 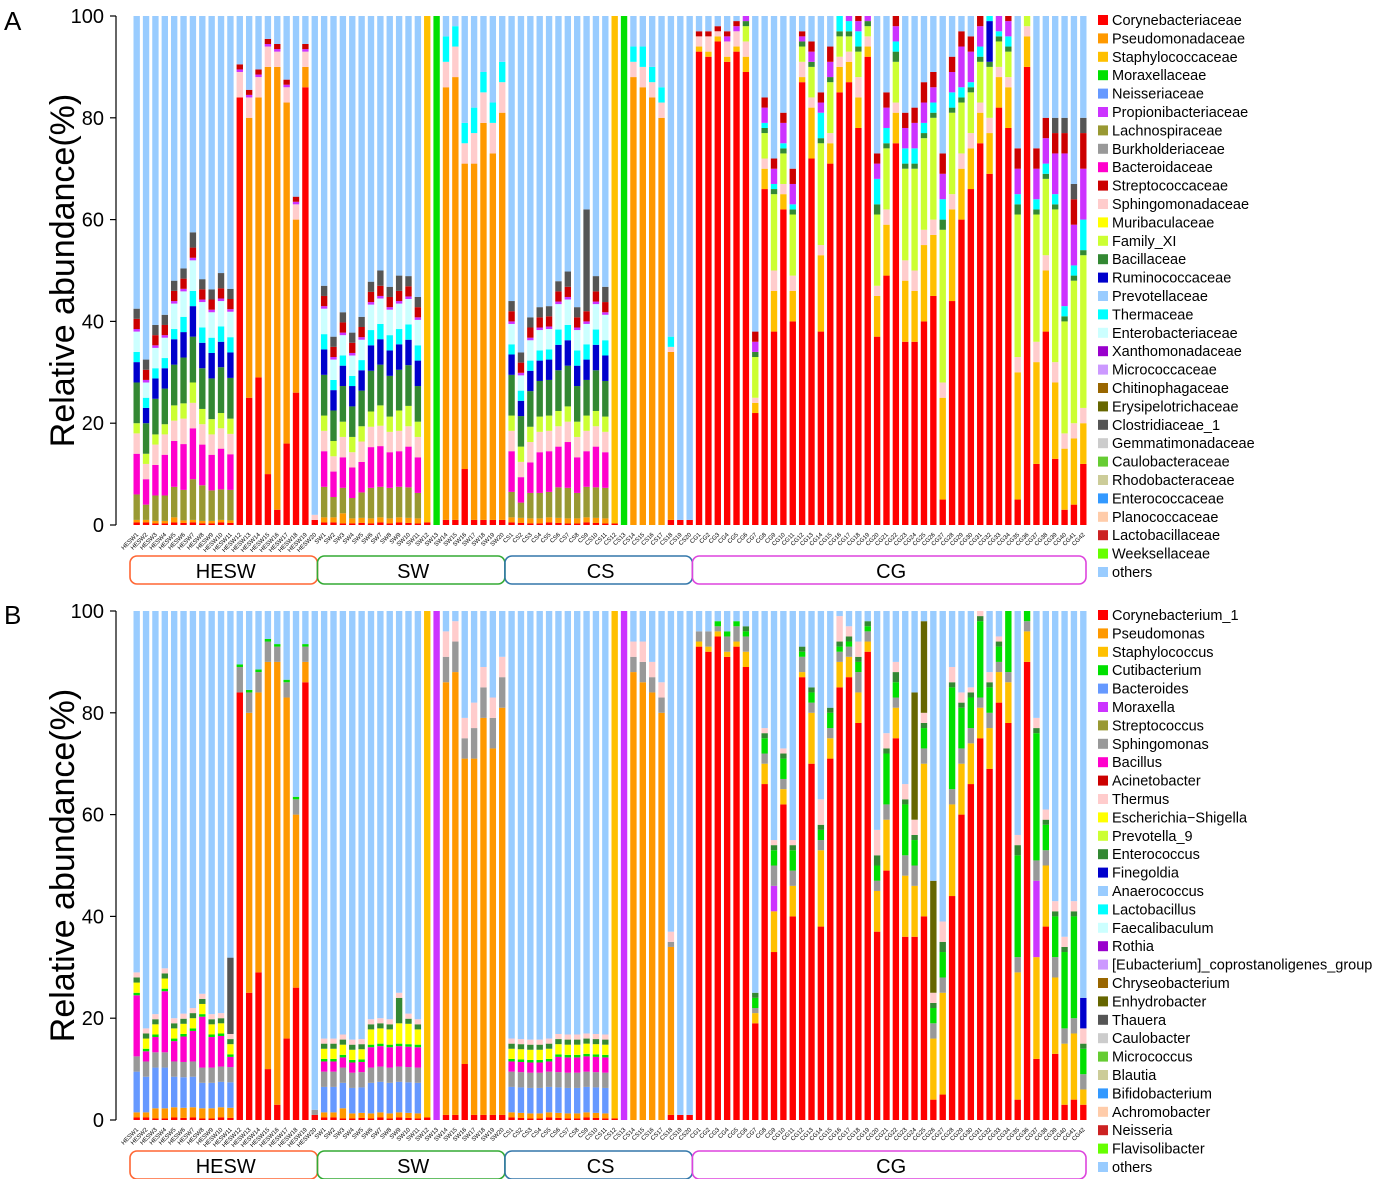 What do you see at coordinates (361, 477) in the screenshot?
I see `bar-segment-bacteroidaceae` at bounding box center [361, 477].